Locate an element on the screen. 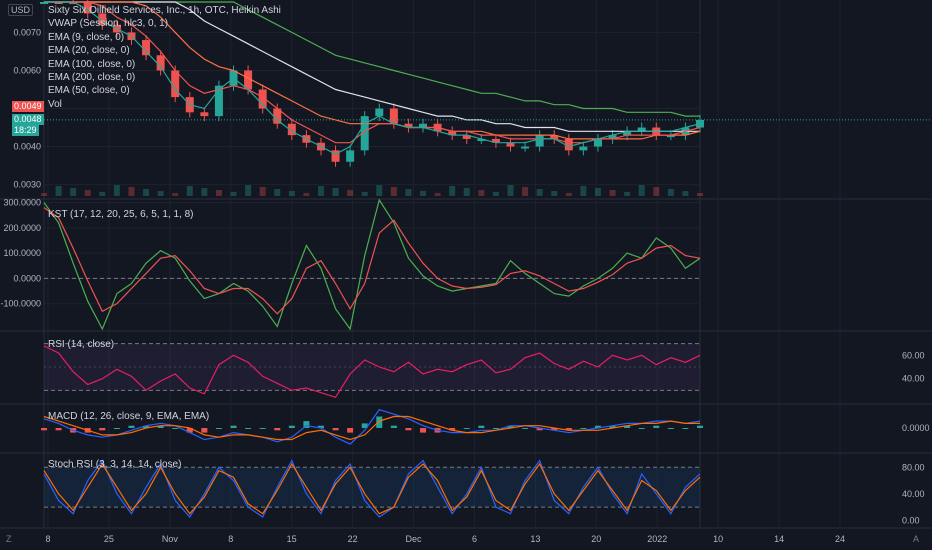 Image resolution: width=932 pixels, height=550 pixels. rsi-band is located at coordinates (372, 367).